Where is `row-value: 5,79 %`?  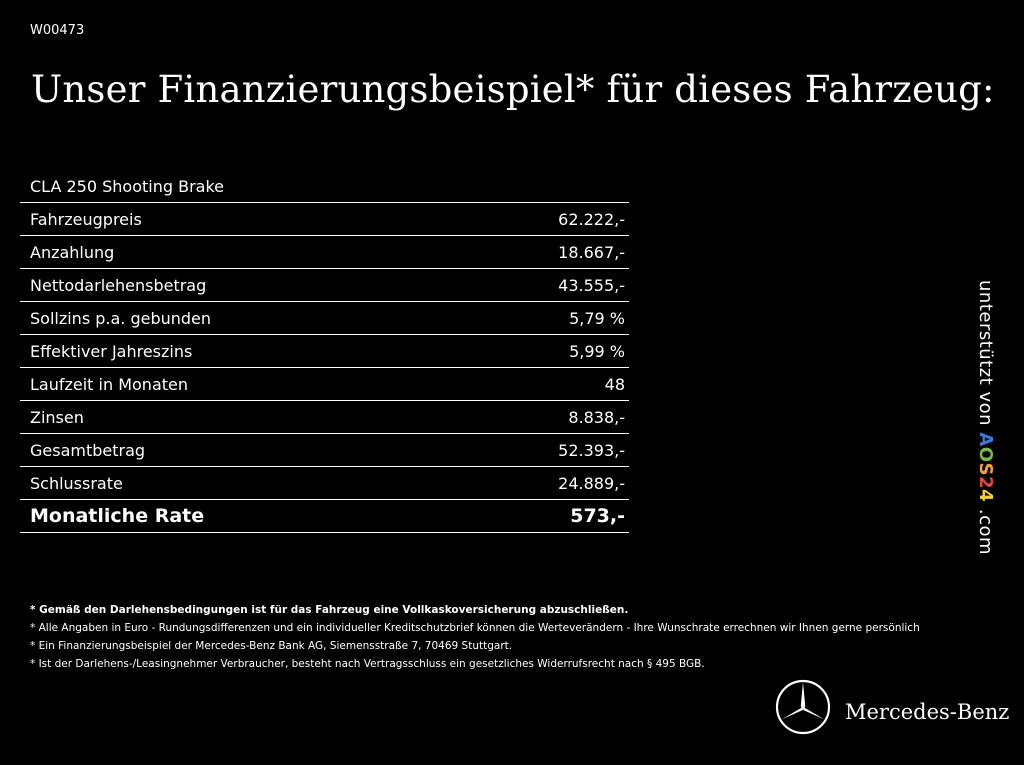
row-value: 5,79 % is located at coordinates (597, 318).